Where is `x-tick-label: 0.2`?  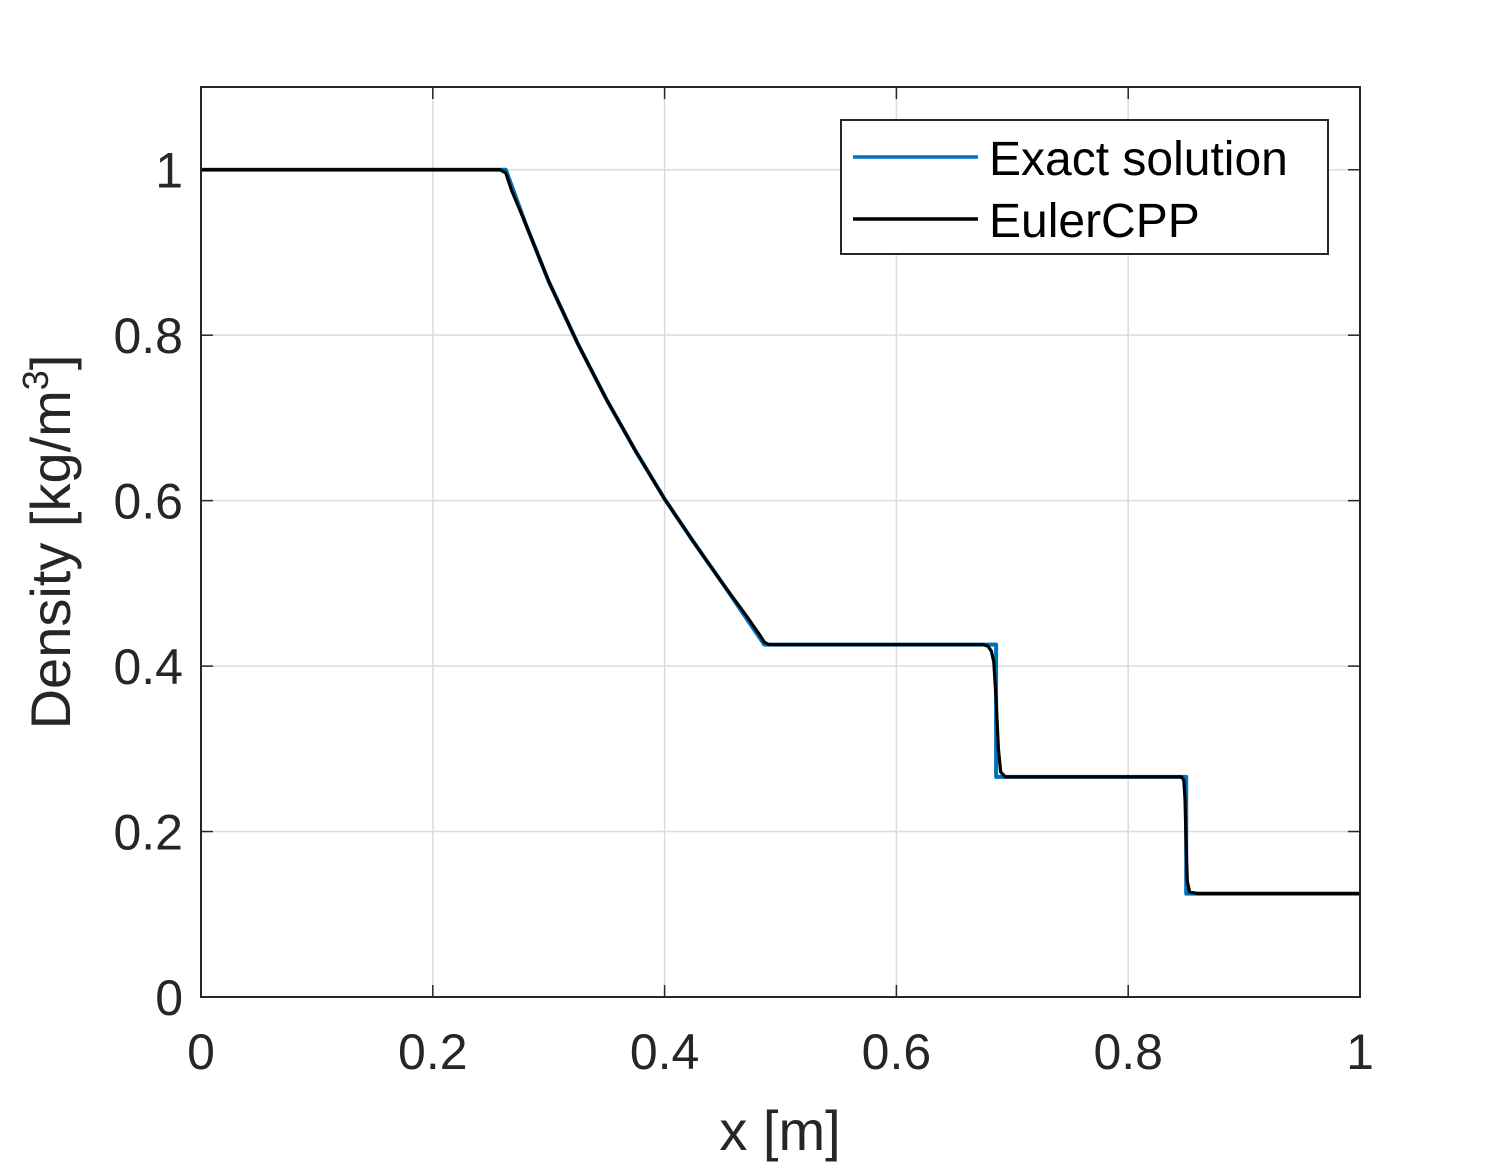 x-tick-label: 0.2 is located at coordinates (433, 1052).